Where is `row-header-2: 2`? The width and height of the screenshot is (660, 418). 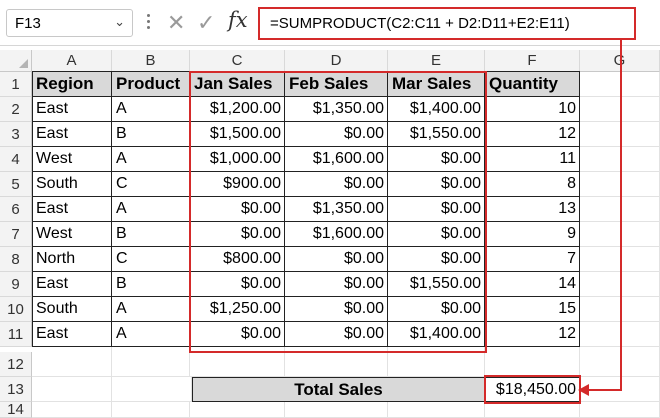
row-header-2: 2 is located at coordinates (16, 109).